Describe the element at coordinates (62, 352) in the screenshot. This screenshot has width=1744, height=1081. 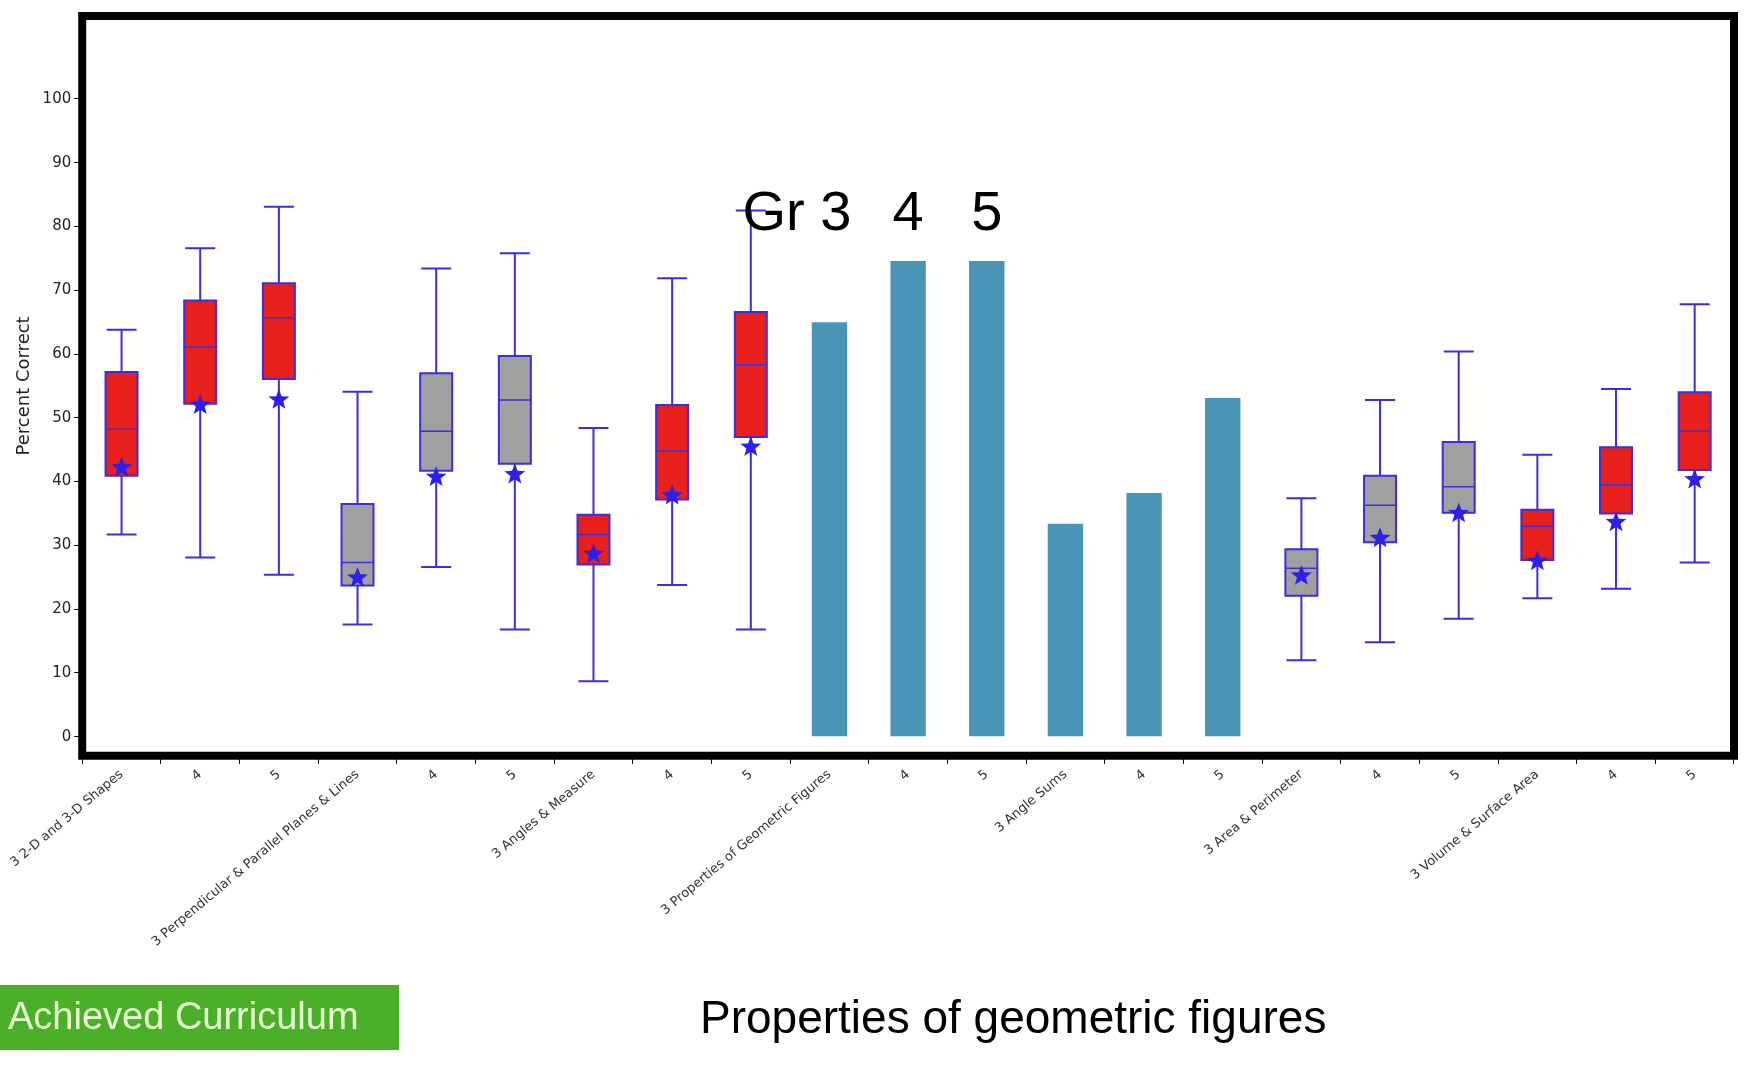
I see `y-tick-label: 60` at that location.